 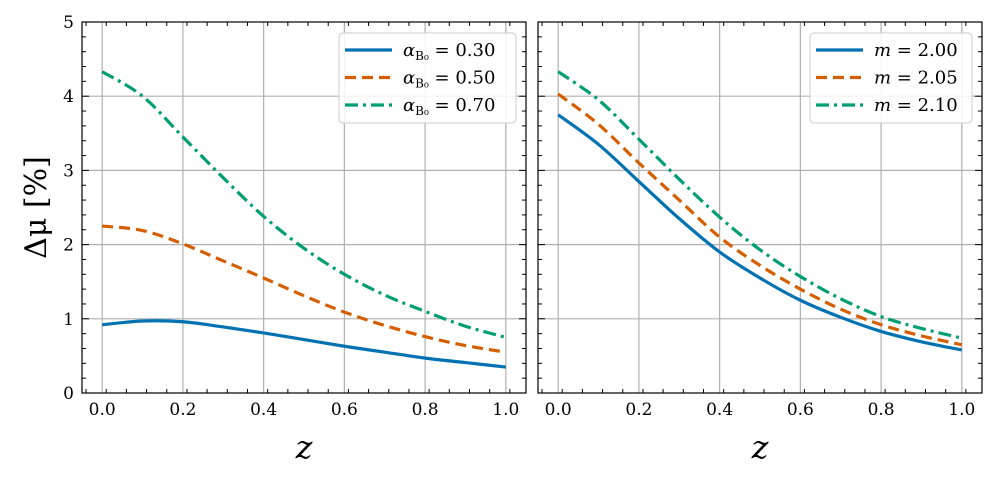 I want to click on y-tick-label: 3, so click(x=68, y=171).